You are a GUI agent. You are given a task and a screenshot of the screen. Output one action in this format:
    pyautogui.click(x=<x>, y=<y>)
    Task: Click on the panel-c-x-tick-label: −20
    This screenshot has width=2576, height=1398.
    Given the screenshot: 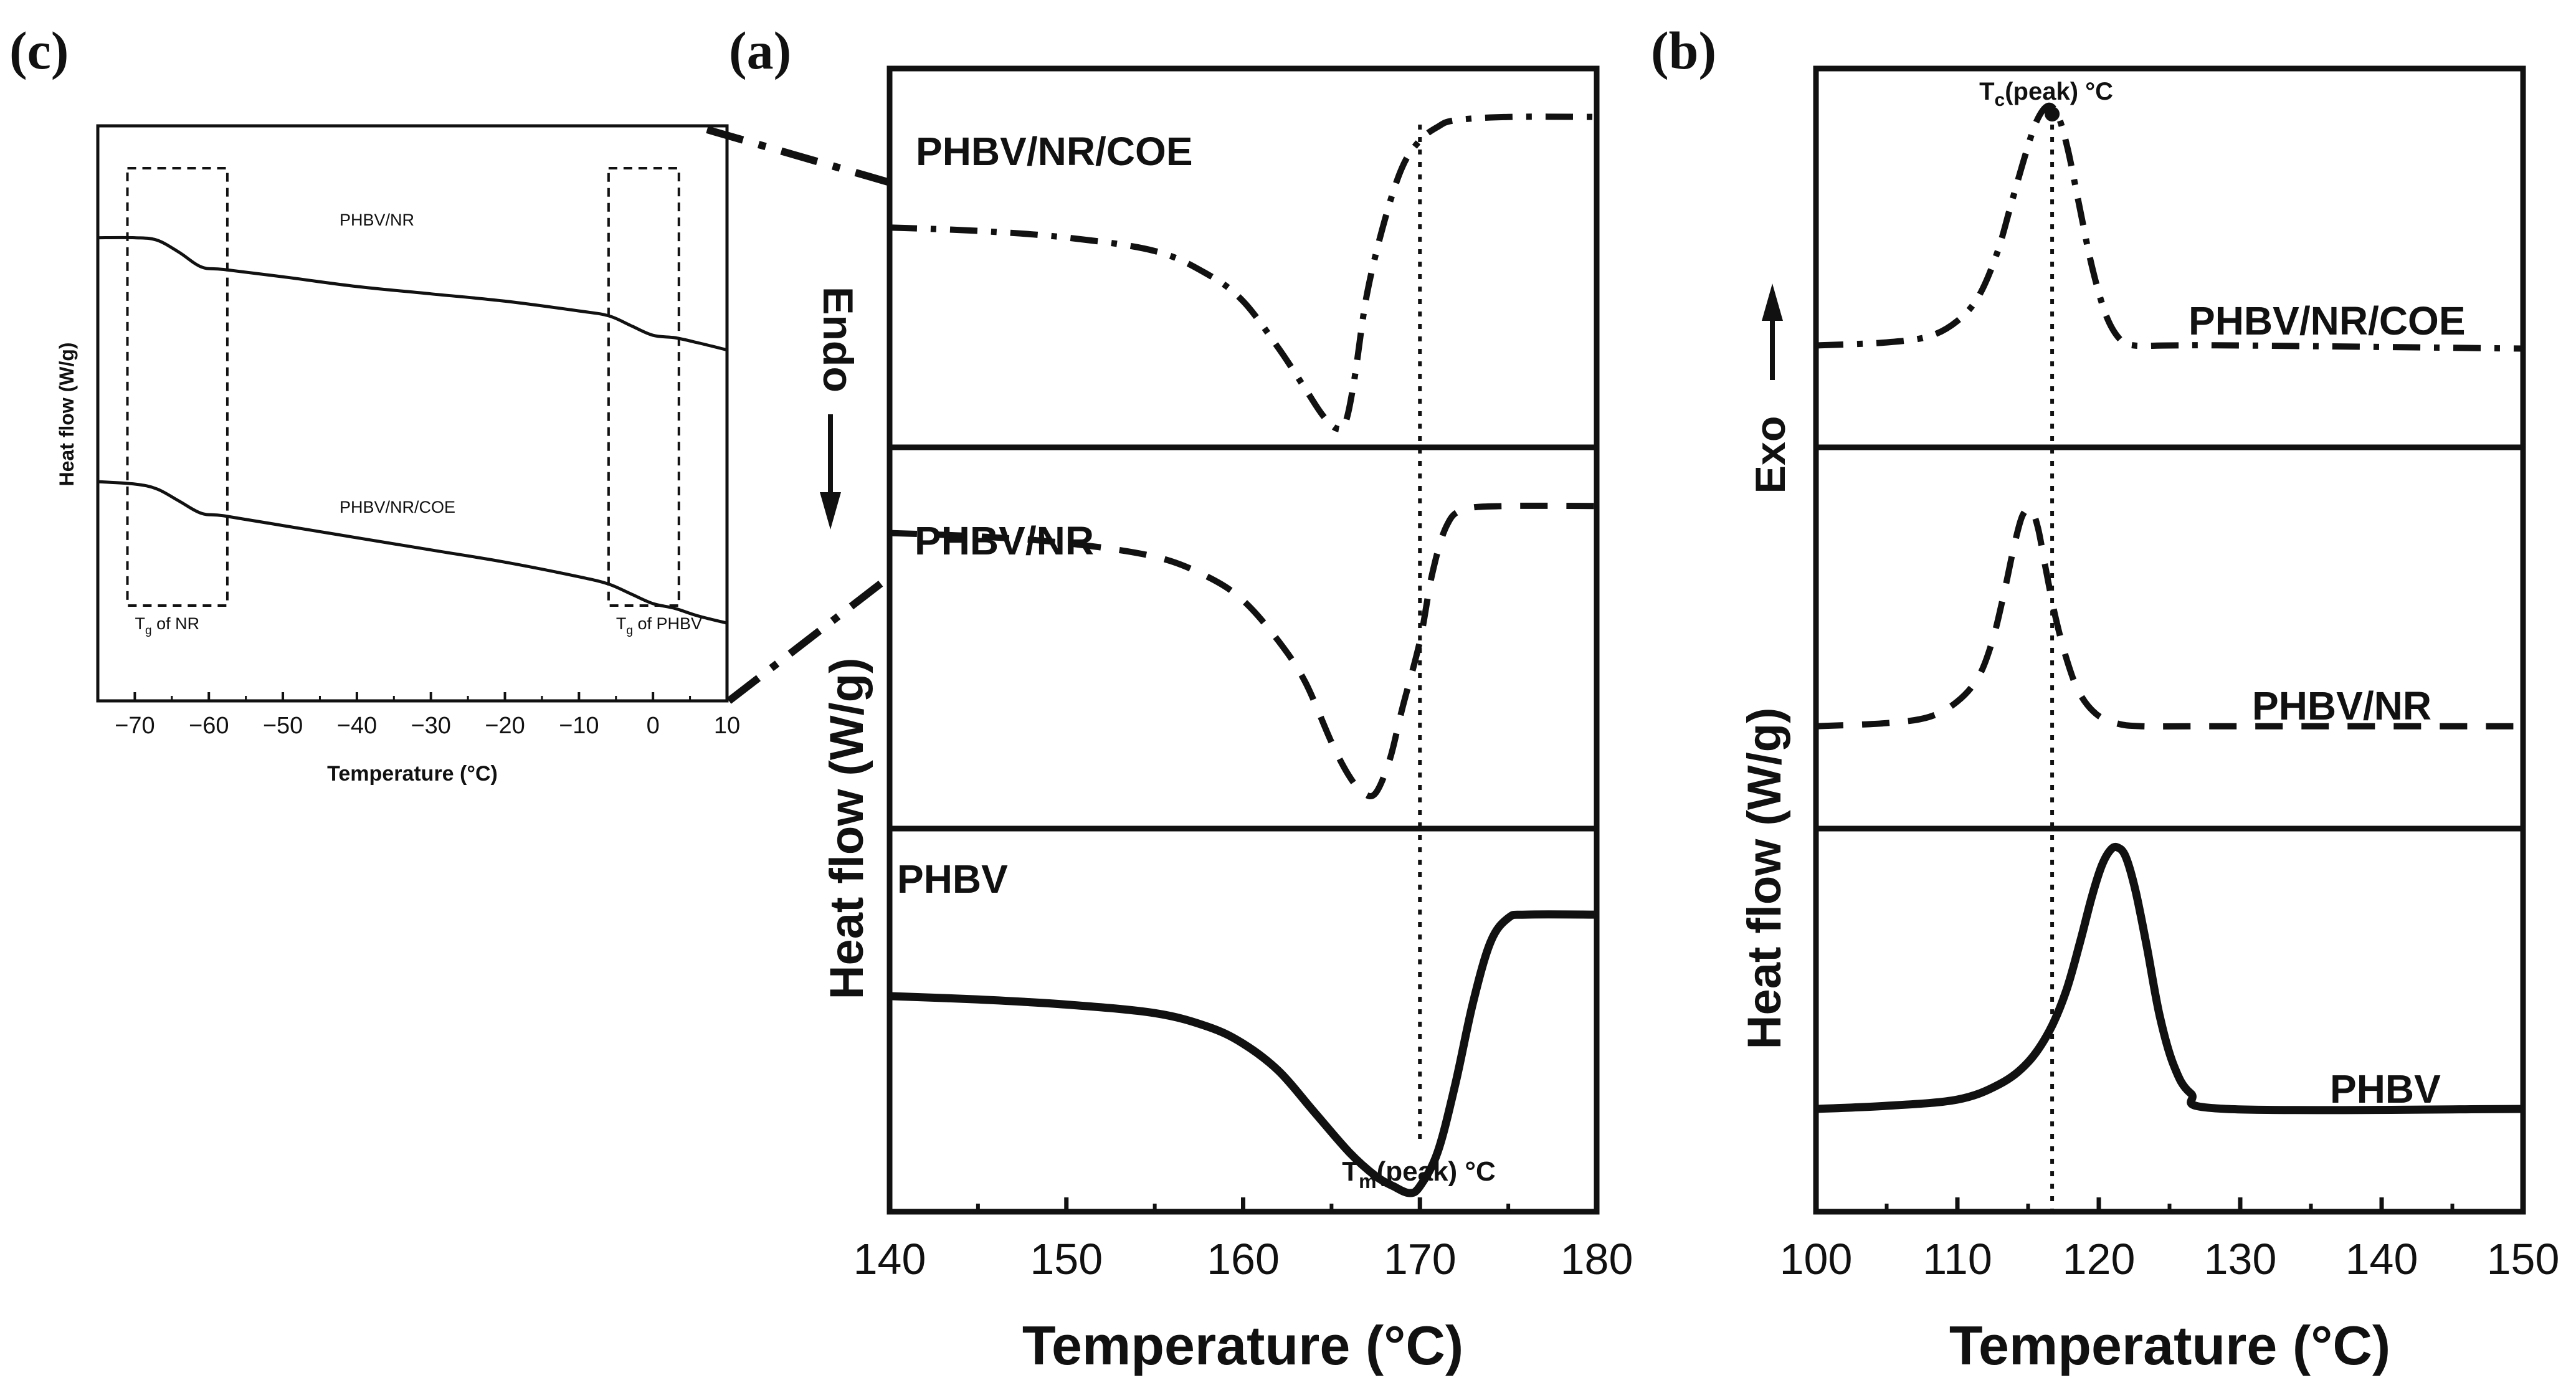 What is the action you would take?
    pyautogui.click(x=505, y=726)
    